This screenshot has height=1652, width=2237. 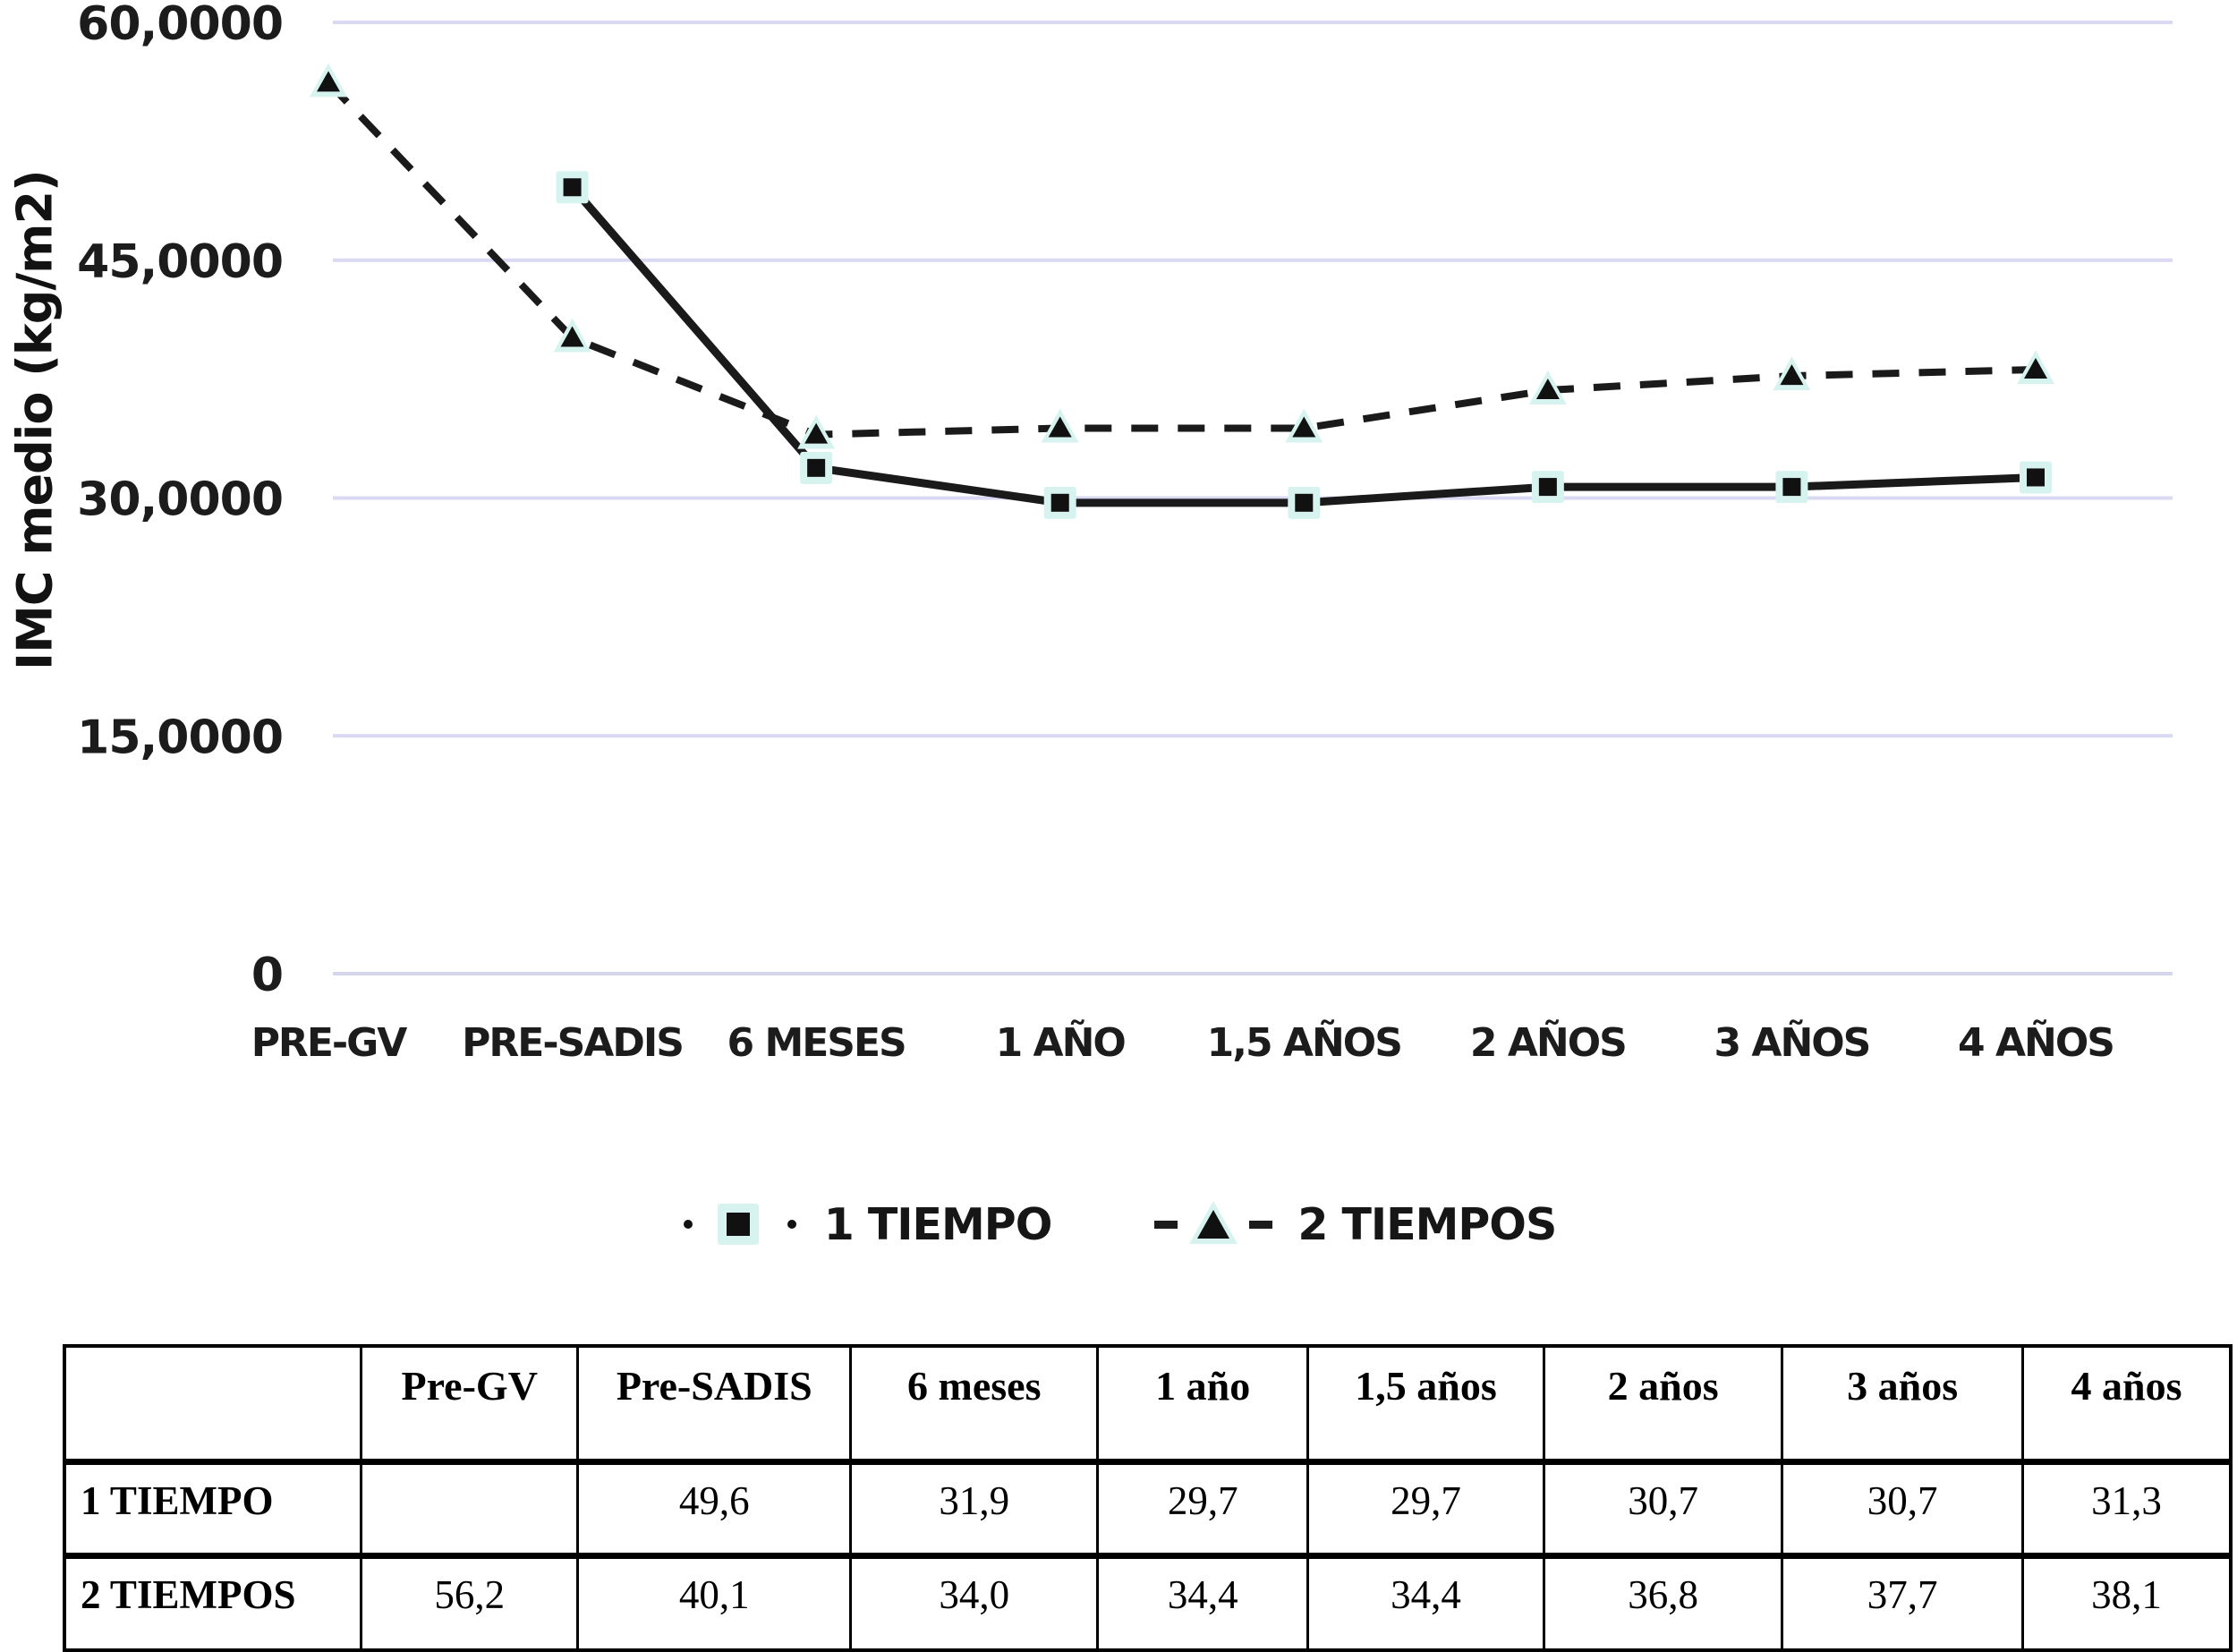 I want to click on table-header-cell: Pre-SADIS, so click(x=714, y=1405).